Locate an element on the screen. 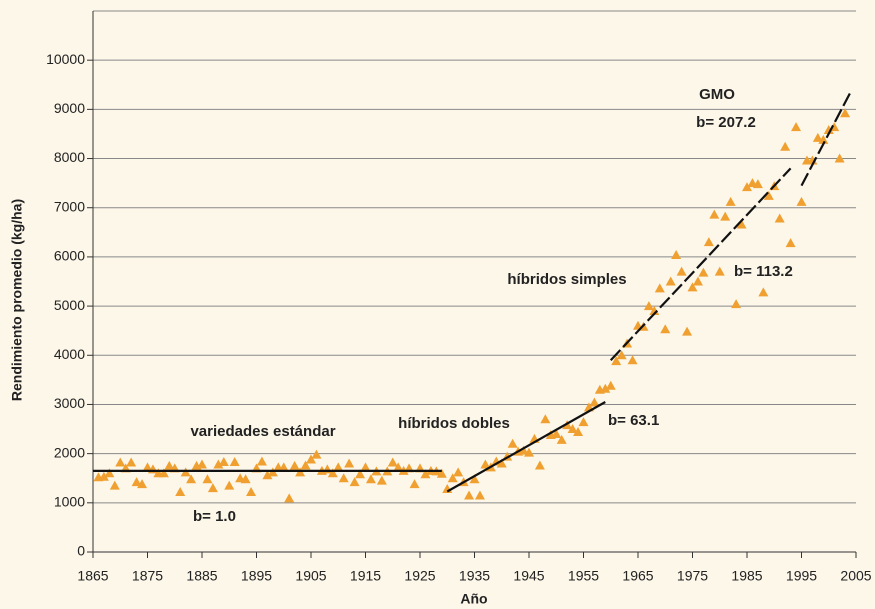 The image size is (875, 609). x-tick-label: 1885 is located at coordinates (201, 576).